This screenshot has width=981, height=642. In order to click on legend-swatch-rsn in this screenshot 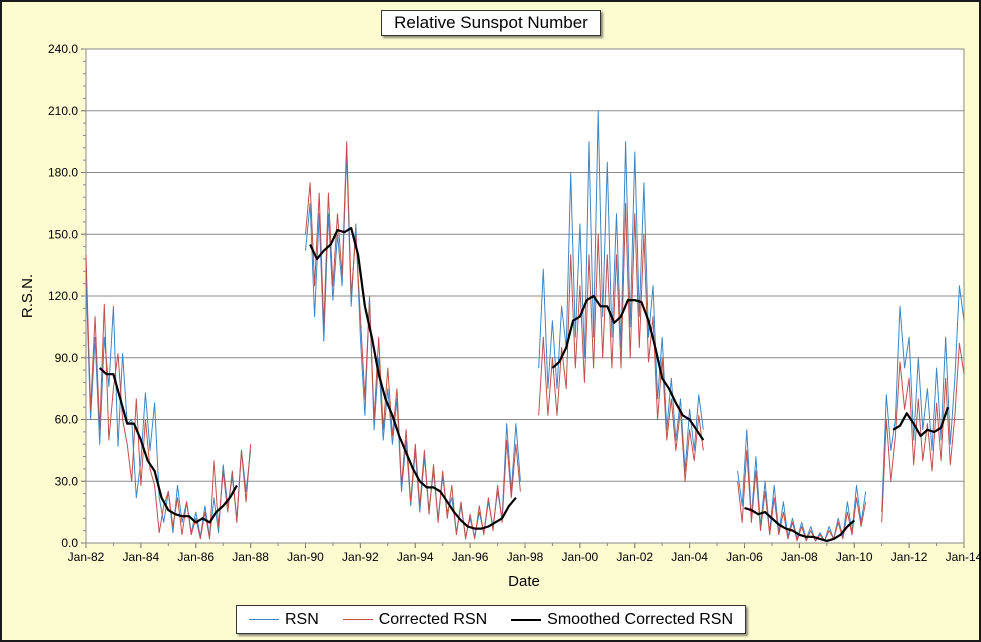, I will do `click(263, 619)`.